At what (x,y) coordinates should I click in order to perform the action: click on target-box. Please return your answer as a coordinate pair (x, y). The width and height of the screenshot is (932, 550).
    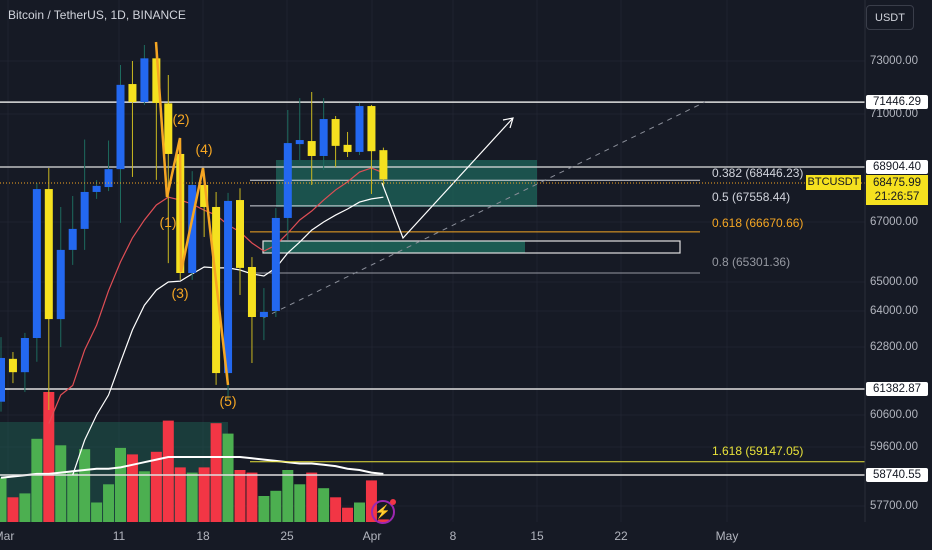
    Looking at the image, I should click on (471, 247).